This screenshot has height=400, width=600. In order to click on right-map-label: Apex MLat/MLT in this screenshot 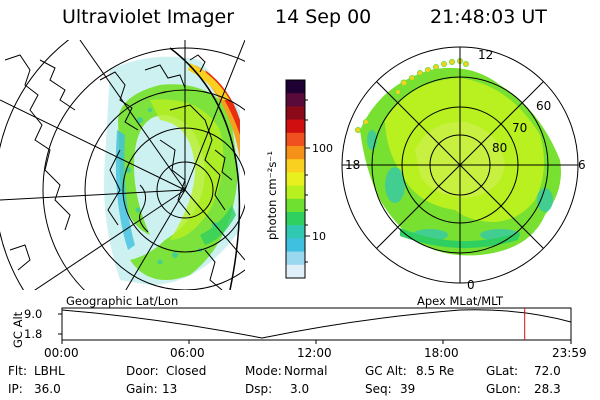, I will do `click(460, 301)`.